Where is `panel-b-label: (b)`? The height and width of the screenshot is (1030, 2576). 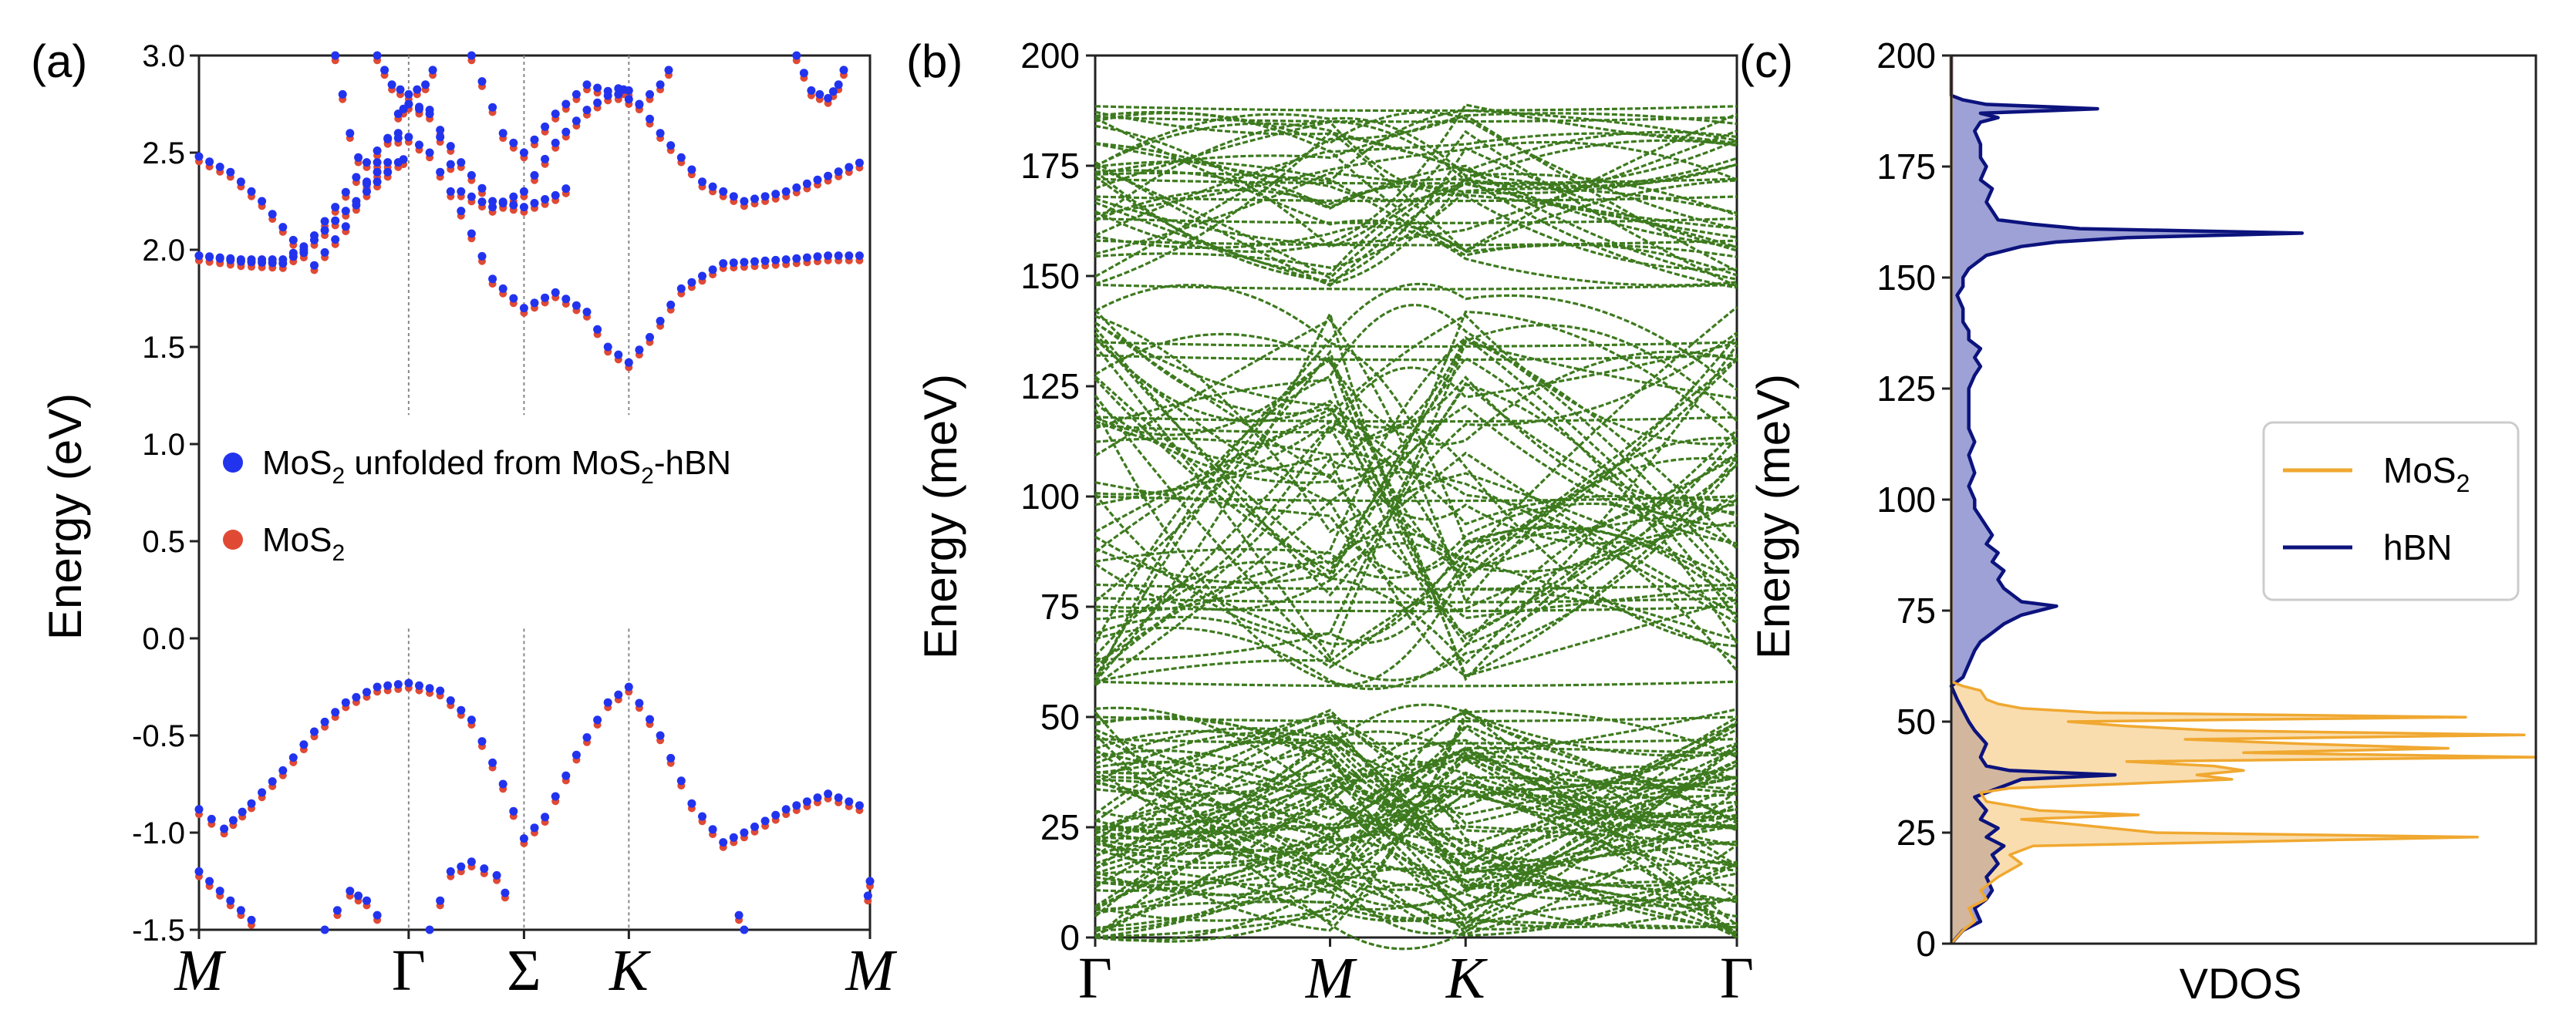
panel-b-label: (b) is located at coordinates (934, 61).